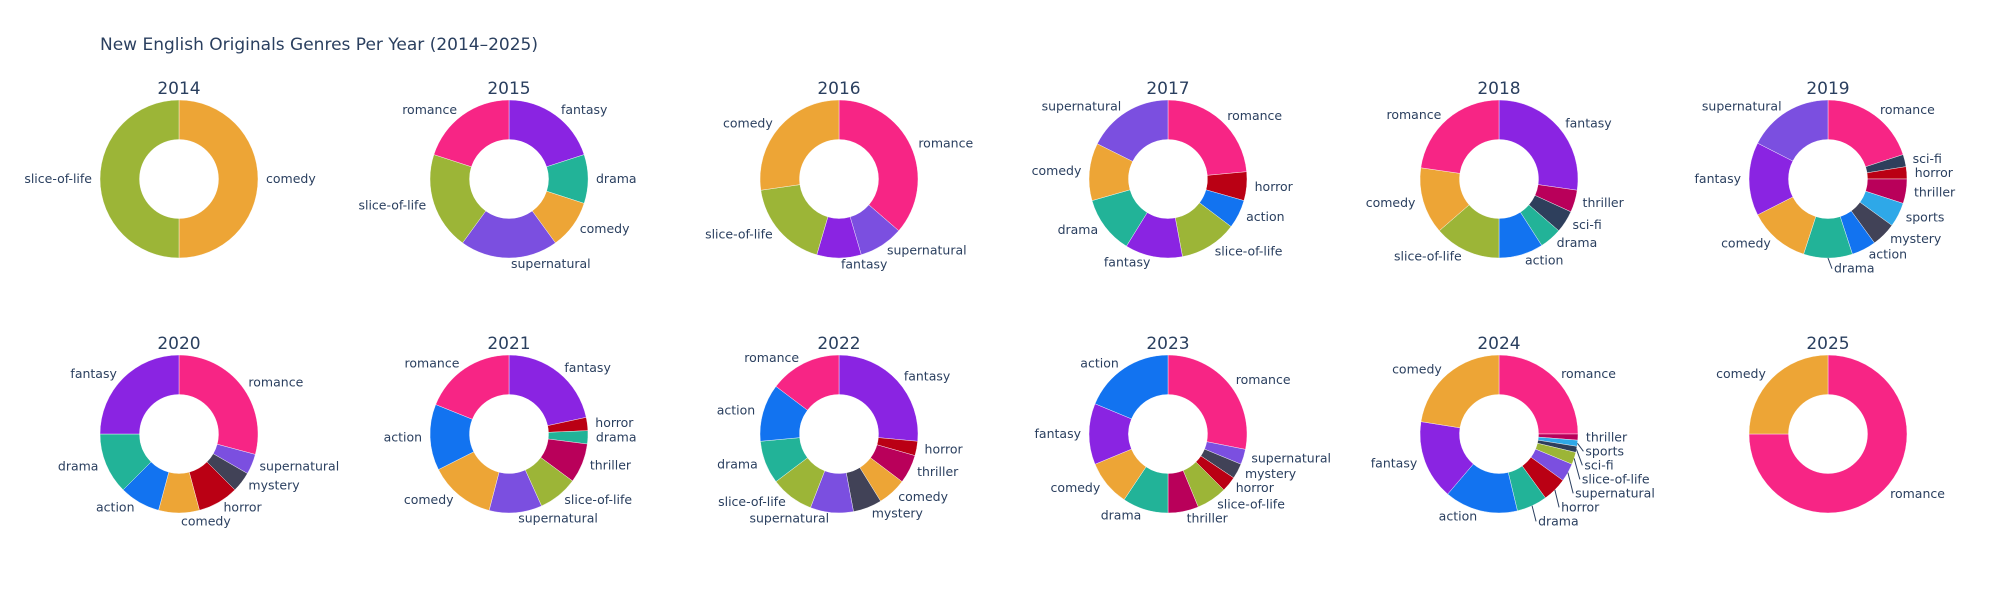  Describe the element at coordinates (178, 344) in the screenshot. I see `pie-title: 2020` at that location.